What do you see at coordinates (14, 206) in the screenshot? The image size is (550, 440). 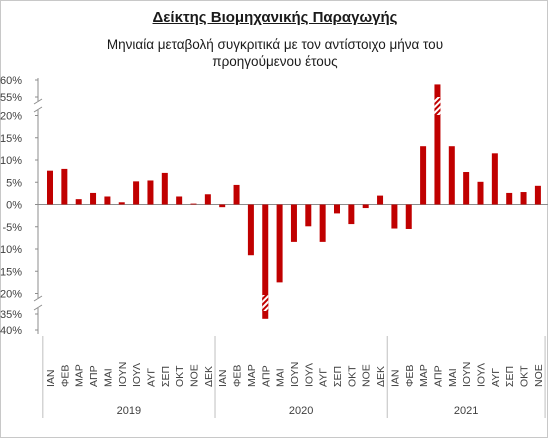 I see `y-tick-label: 0%` at bounding box center [14, 206].